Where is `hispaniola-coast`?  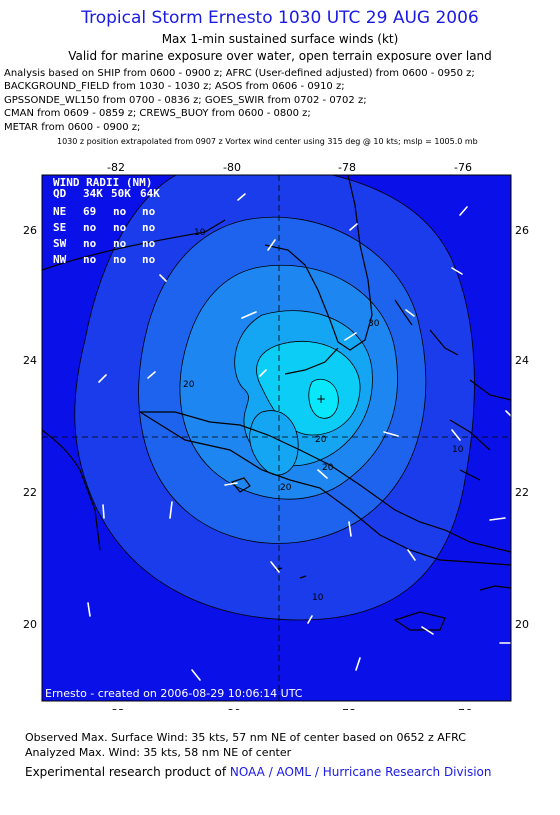
hispaniola-coast is located at coordinates (495, 588).